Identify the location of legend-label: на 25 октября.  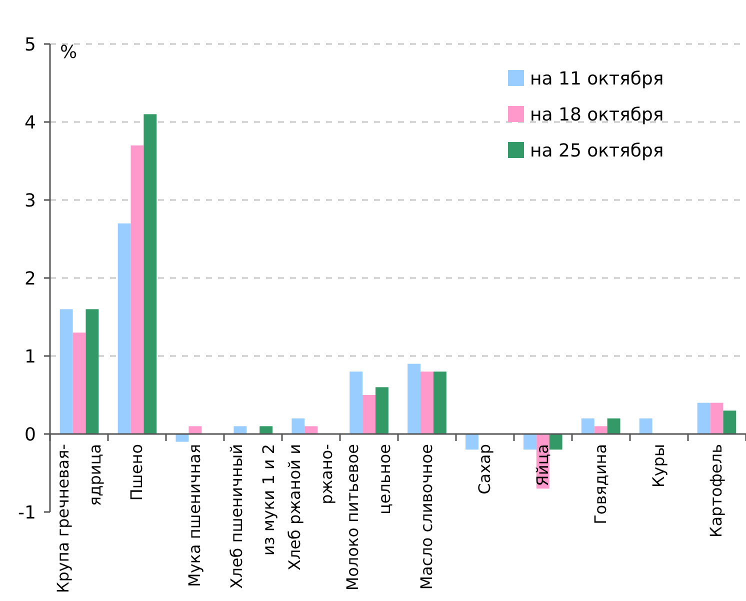
(597, 151).